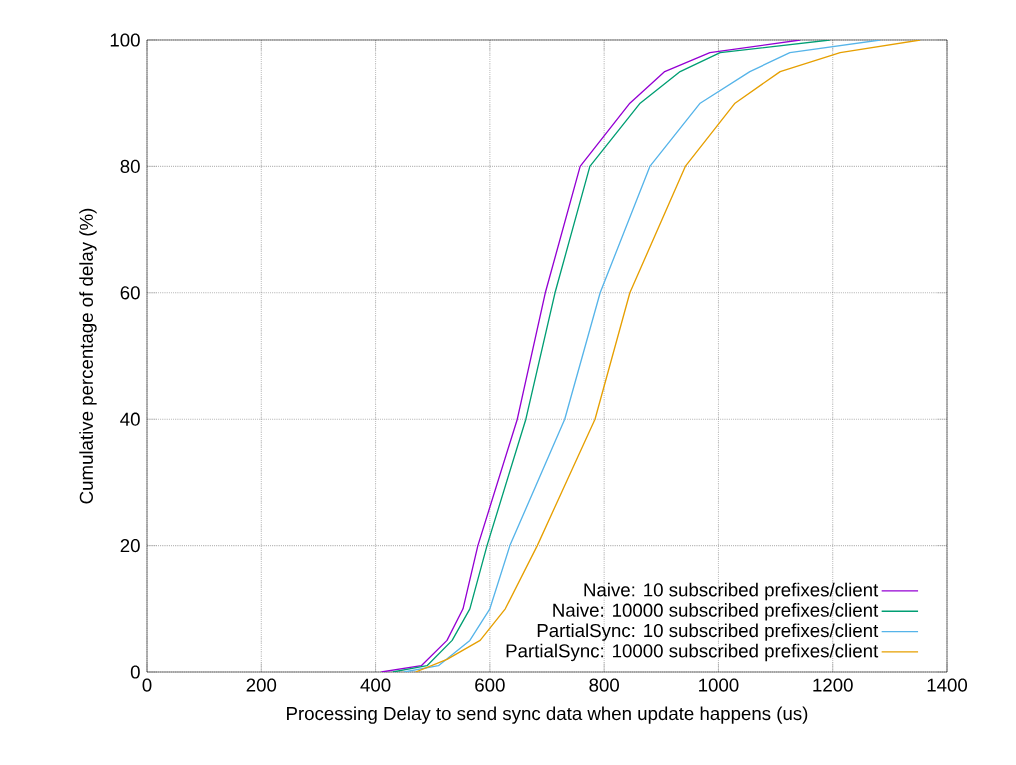 Image resolution: width=1016 pixels, height=765 pixels. I want to click on x-tick-label: 1200, so click(833, 685).